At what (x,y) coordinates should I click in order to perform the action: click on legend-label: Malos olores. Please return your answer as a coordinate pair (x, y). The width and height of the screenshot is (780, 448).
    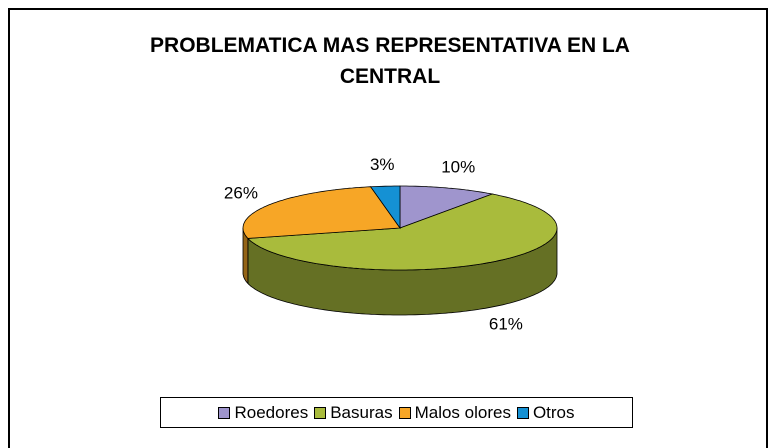
    Looking at the image, I should click on (462, 412).